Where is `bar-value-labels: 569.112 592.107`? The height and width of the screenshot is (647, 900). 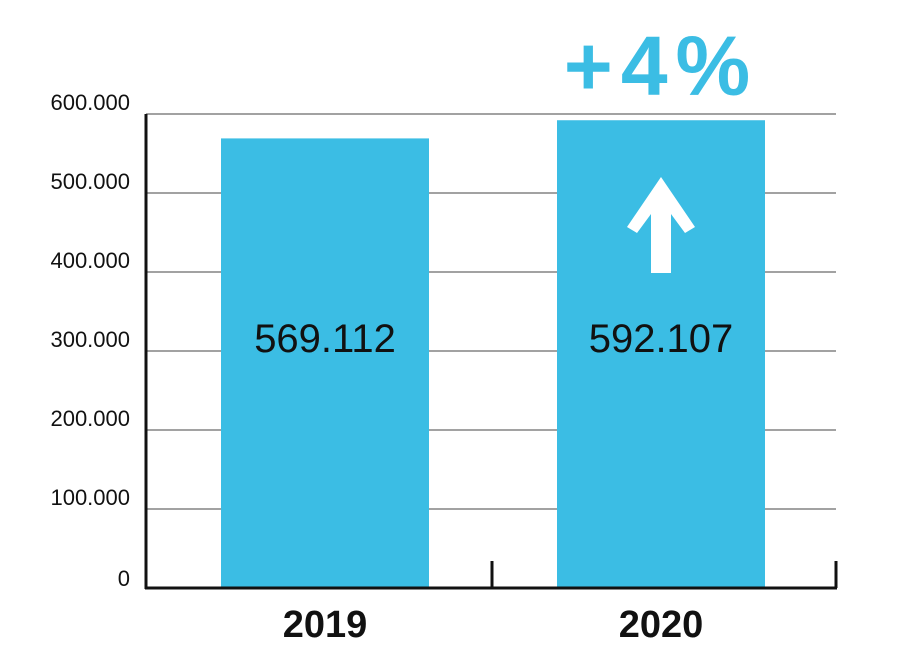
bar-value-labels: 569.112 592.107 is located at coordinates (493, 339).